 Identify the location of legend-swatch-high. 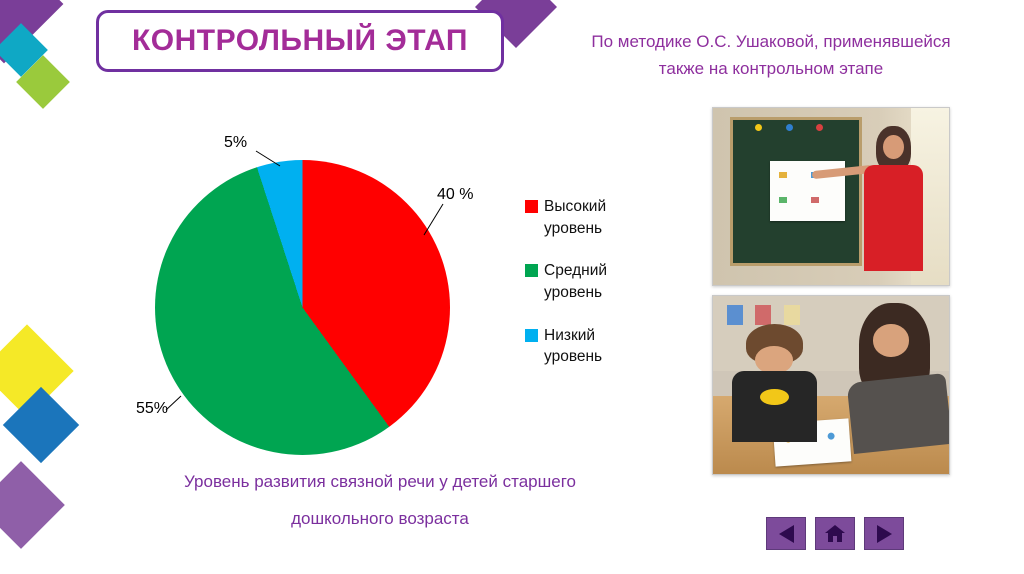
(531, 206).